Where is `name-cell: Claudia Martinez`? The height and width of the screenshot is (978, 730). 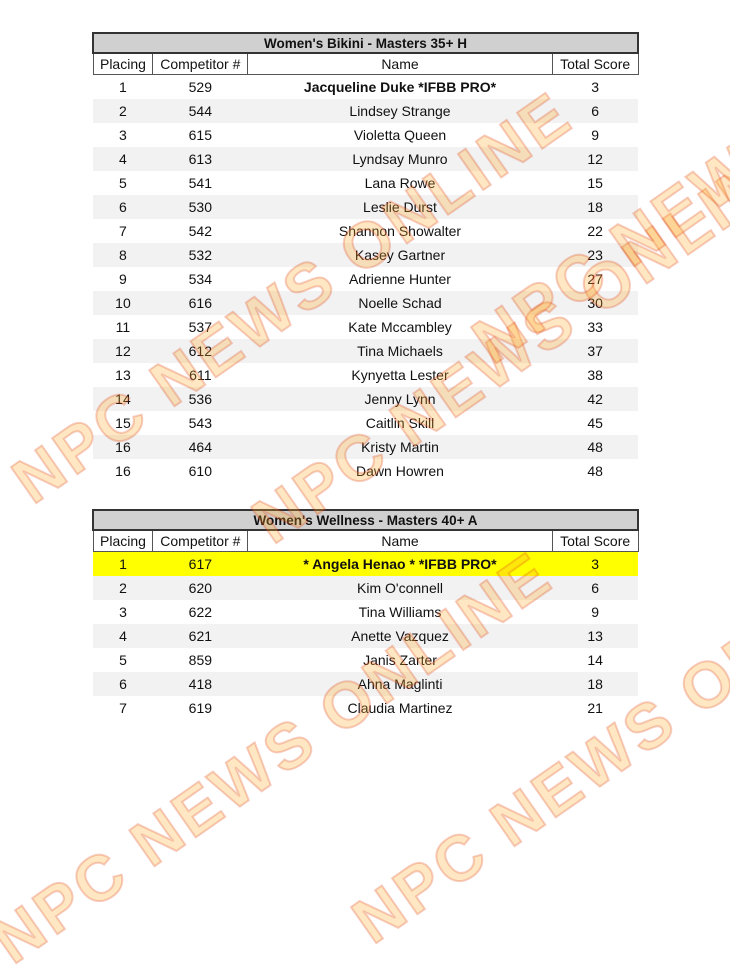
name-cell: Claudia Martinez is located at coordinates (400, 708).